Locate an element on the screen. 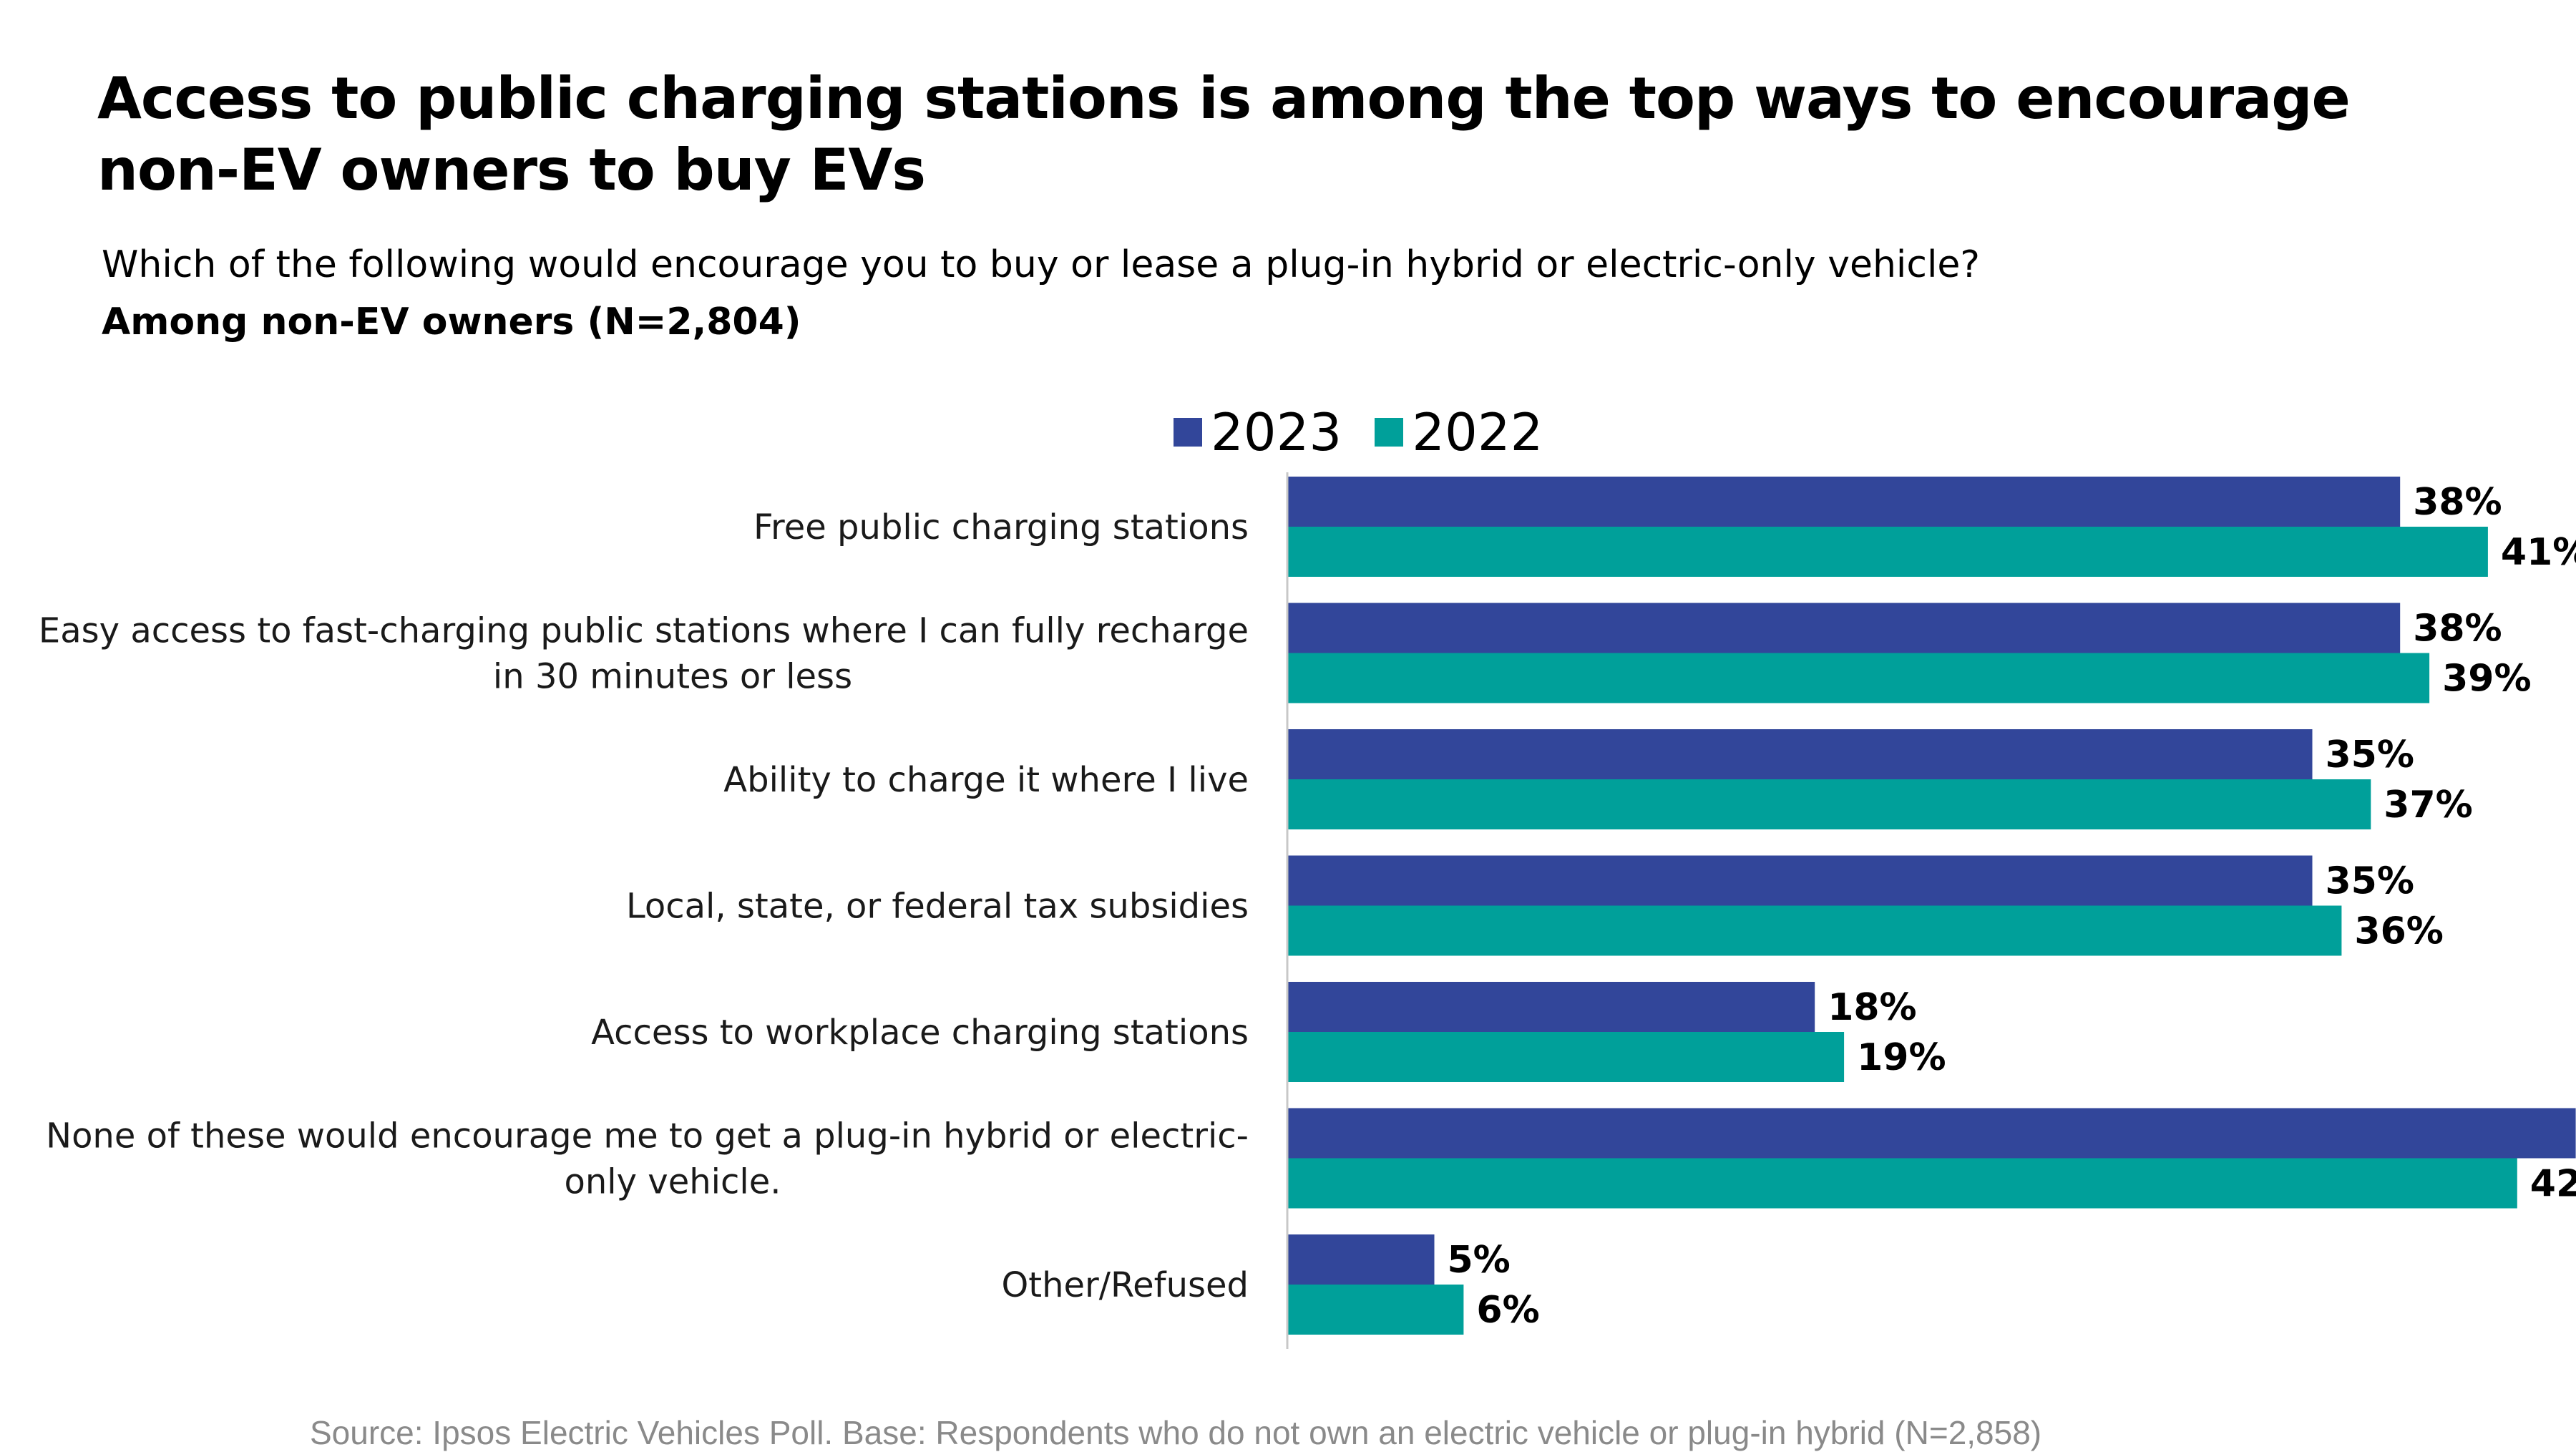 Image resolution: width=2576 pixels, height=1452 pixels. chart-legend: 2023 2022 is located at coordinates (1375, 432).